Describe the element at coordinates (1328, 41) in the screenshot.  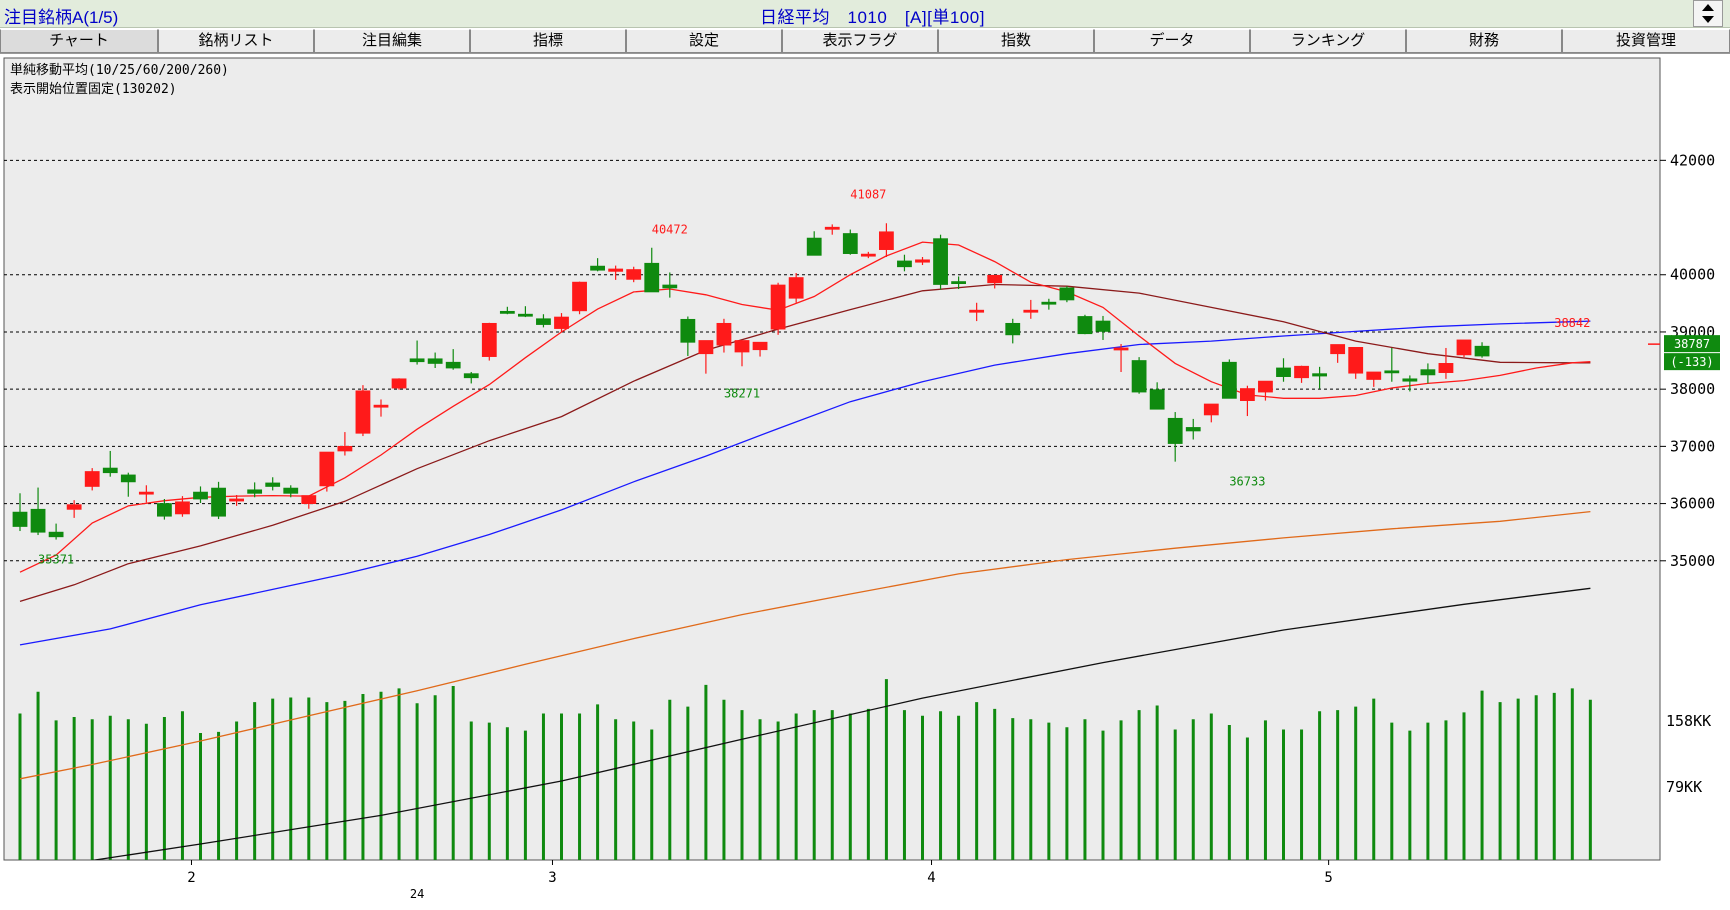
I see `tab-ranking: ランキング` at that location.